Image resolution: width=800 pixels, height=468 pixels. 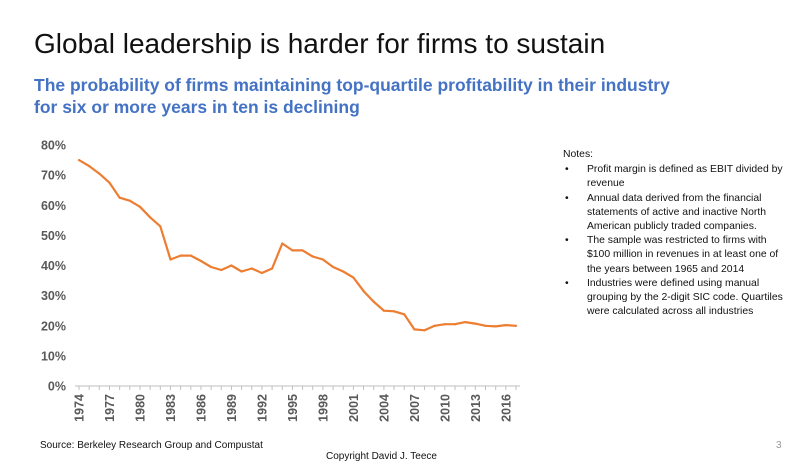 I want to click on x-tick-label: 1998, so click(x=323, y=408).